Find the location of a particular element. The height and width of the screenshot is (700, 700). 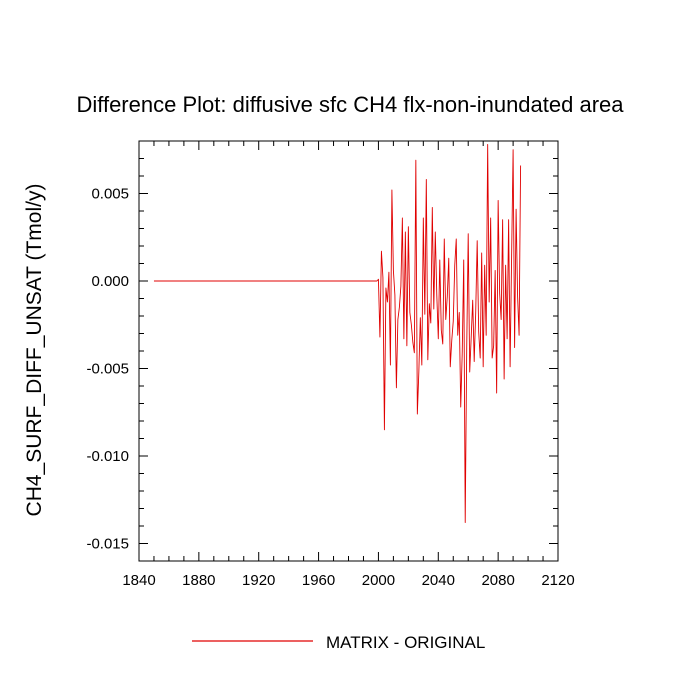

x-tick-label-1960: 1960 is located at coordinates (318, 580).